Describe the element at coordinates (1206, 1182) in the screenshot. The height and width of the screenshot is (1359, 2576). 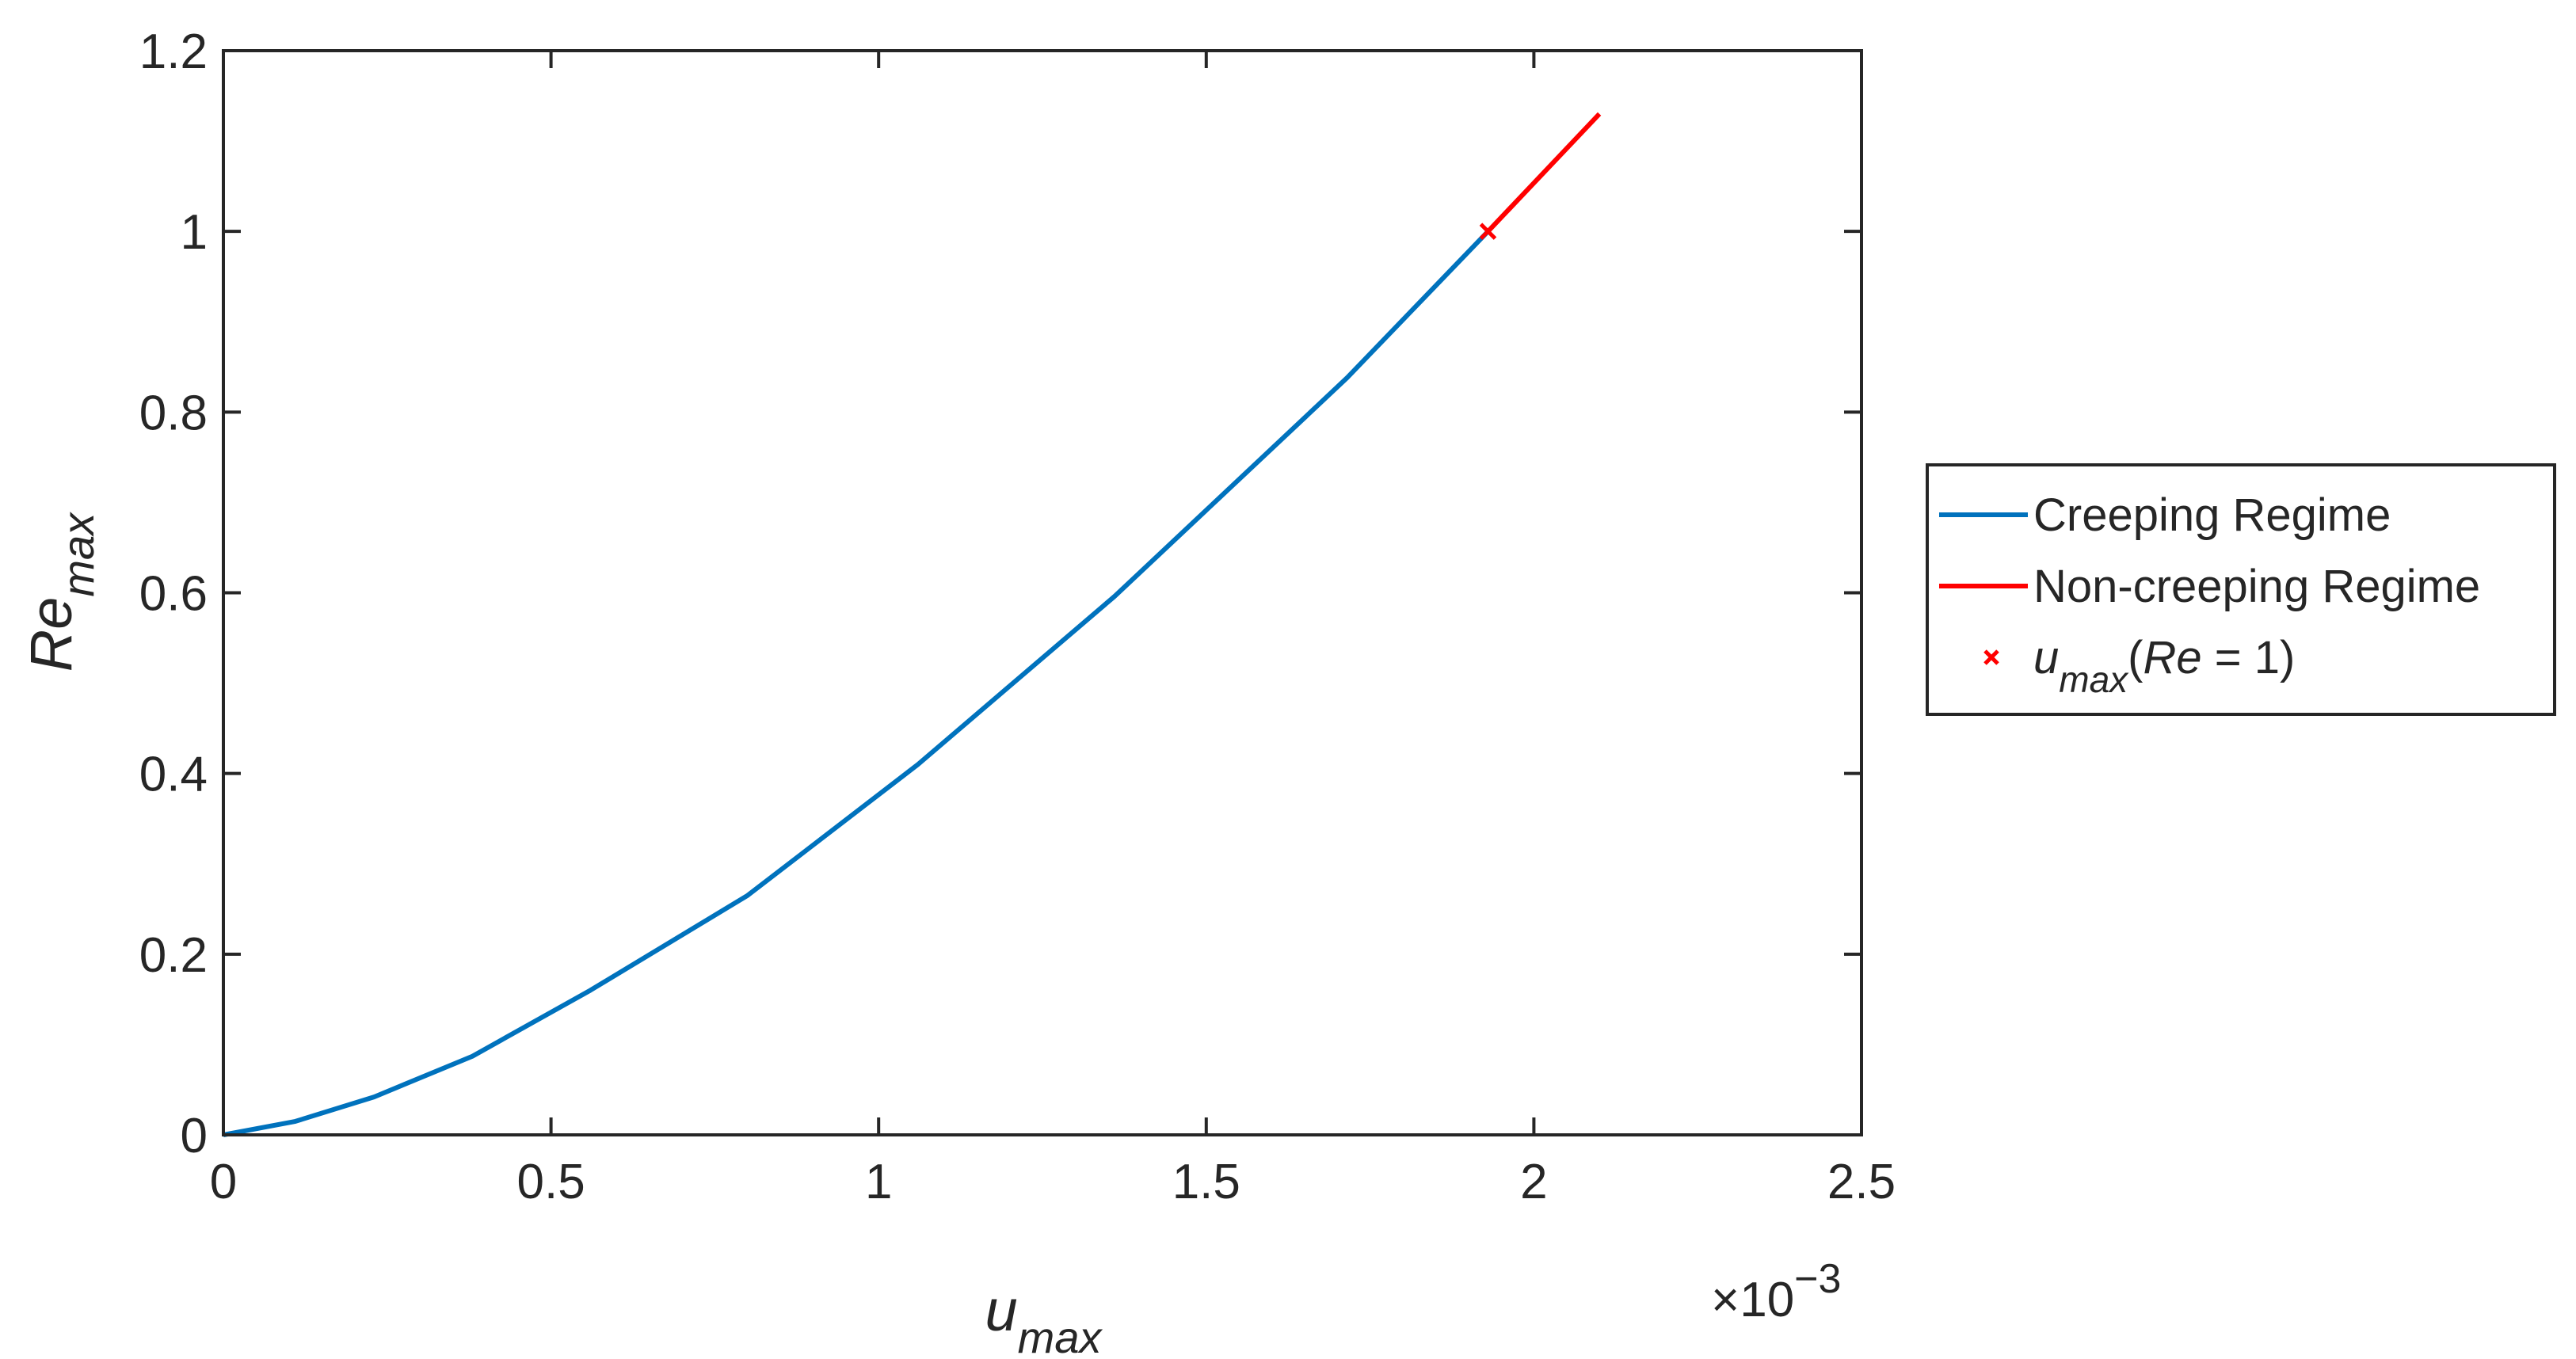
I see `x-tick-label: 1.5` at that location.